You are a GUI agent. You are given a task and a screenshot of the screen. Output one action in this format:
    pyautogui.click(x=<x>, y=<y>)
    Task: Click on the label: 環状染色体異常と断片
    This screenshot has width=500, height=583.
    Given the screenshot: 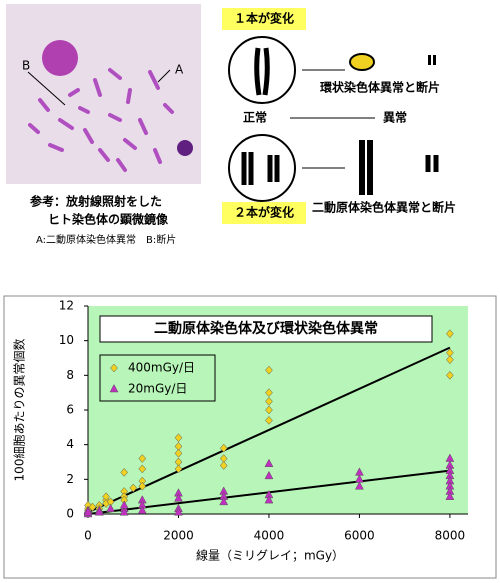 What is the action you would take?
    pyautogui.click(x=380, y=87)
    